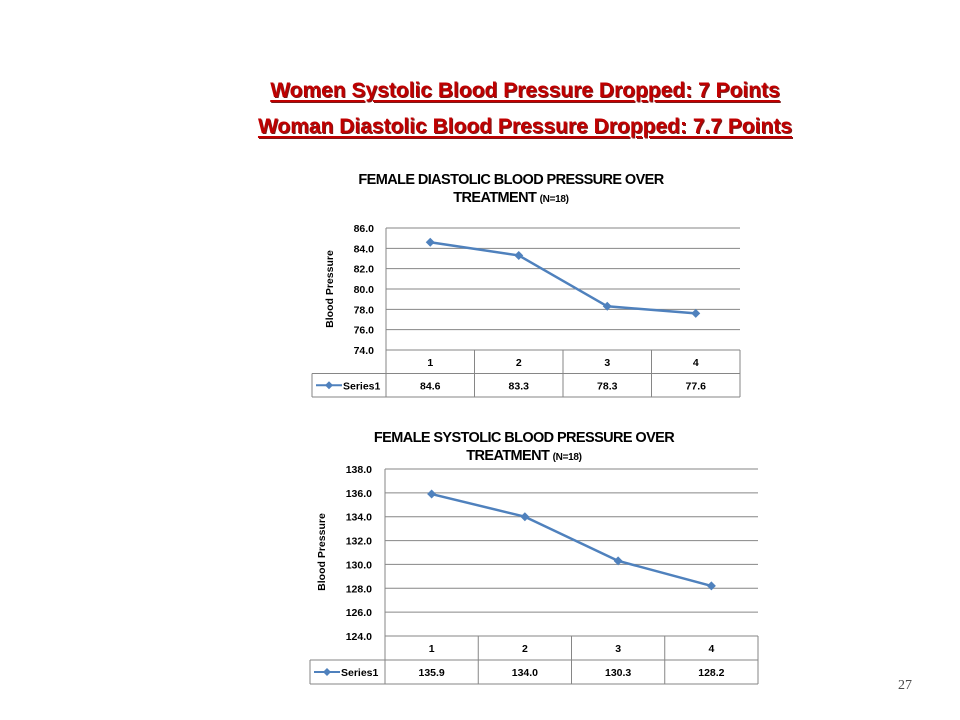 The image size is (960, 720). Describe the element at coordinates (364, 331) in the screenshot. I see `y-tick-label: 76.0` at that location.